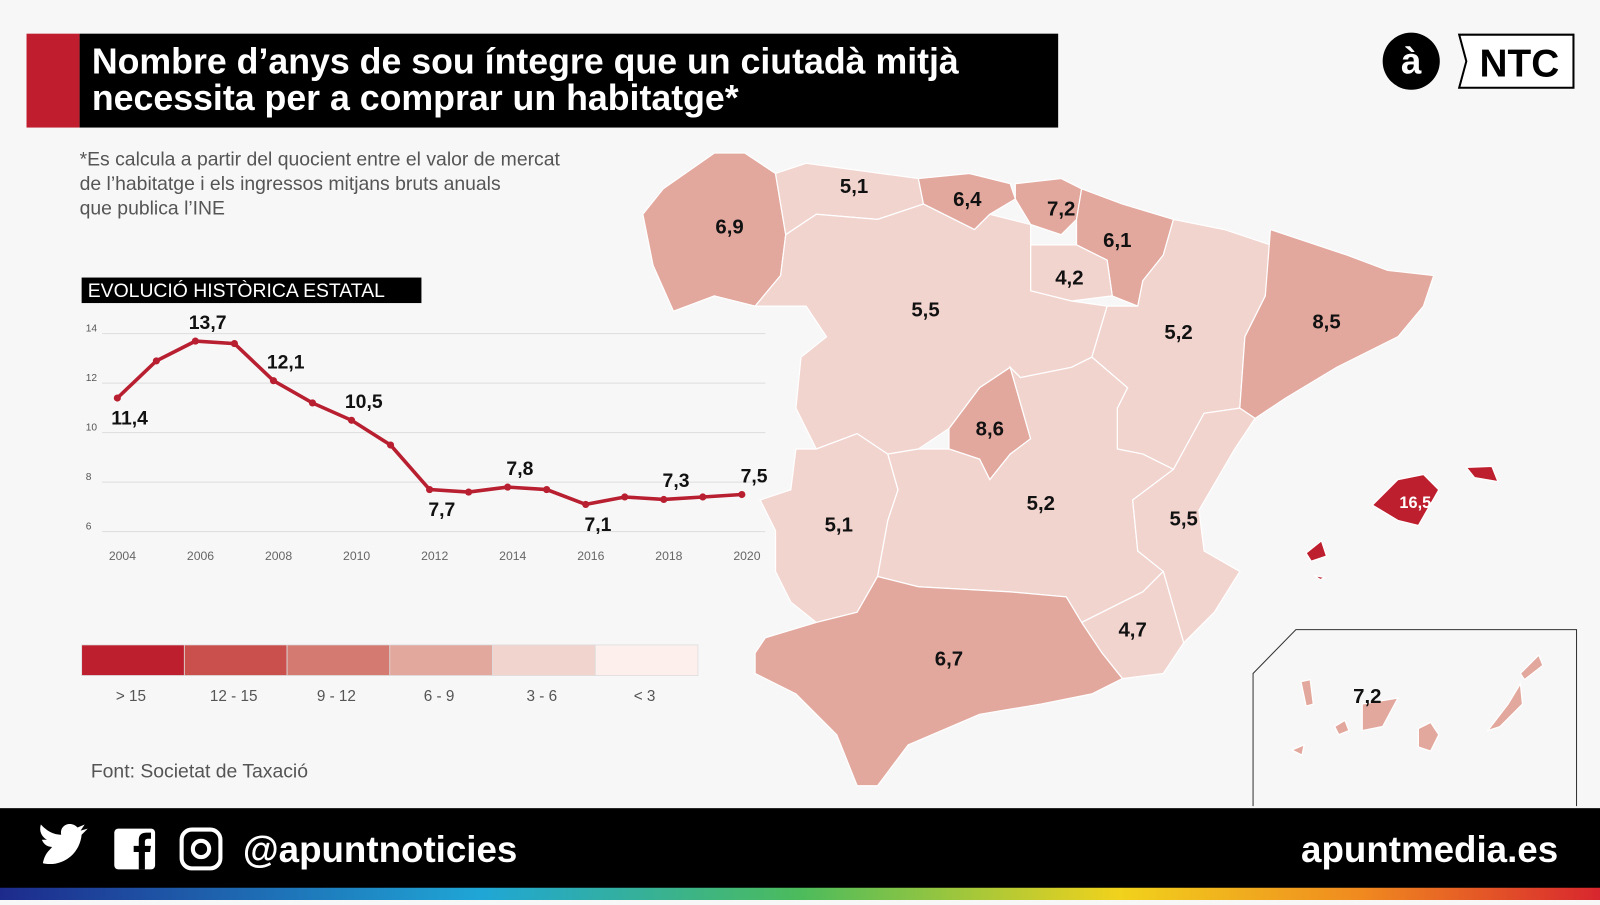  What do you see at coordinates (92, 428) in the screenshot?
I see `y-tick-label: 10` at bounding box center [92, 428].